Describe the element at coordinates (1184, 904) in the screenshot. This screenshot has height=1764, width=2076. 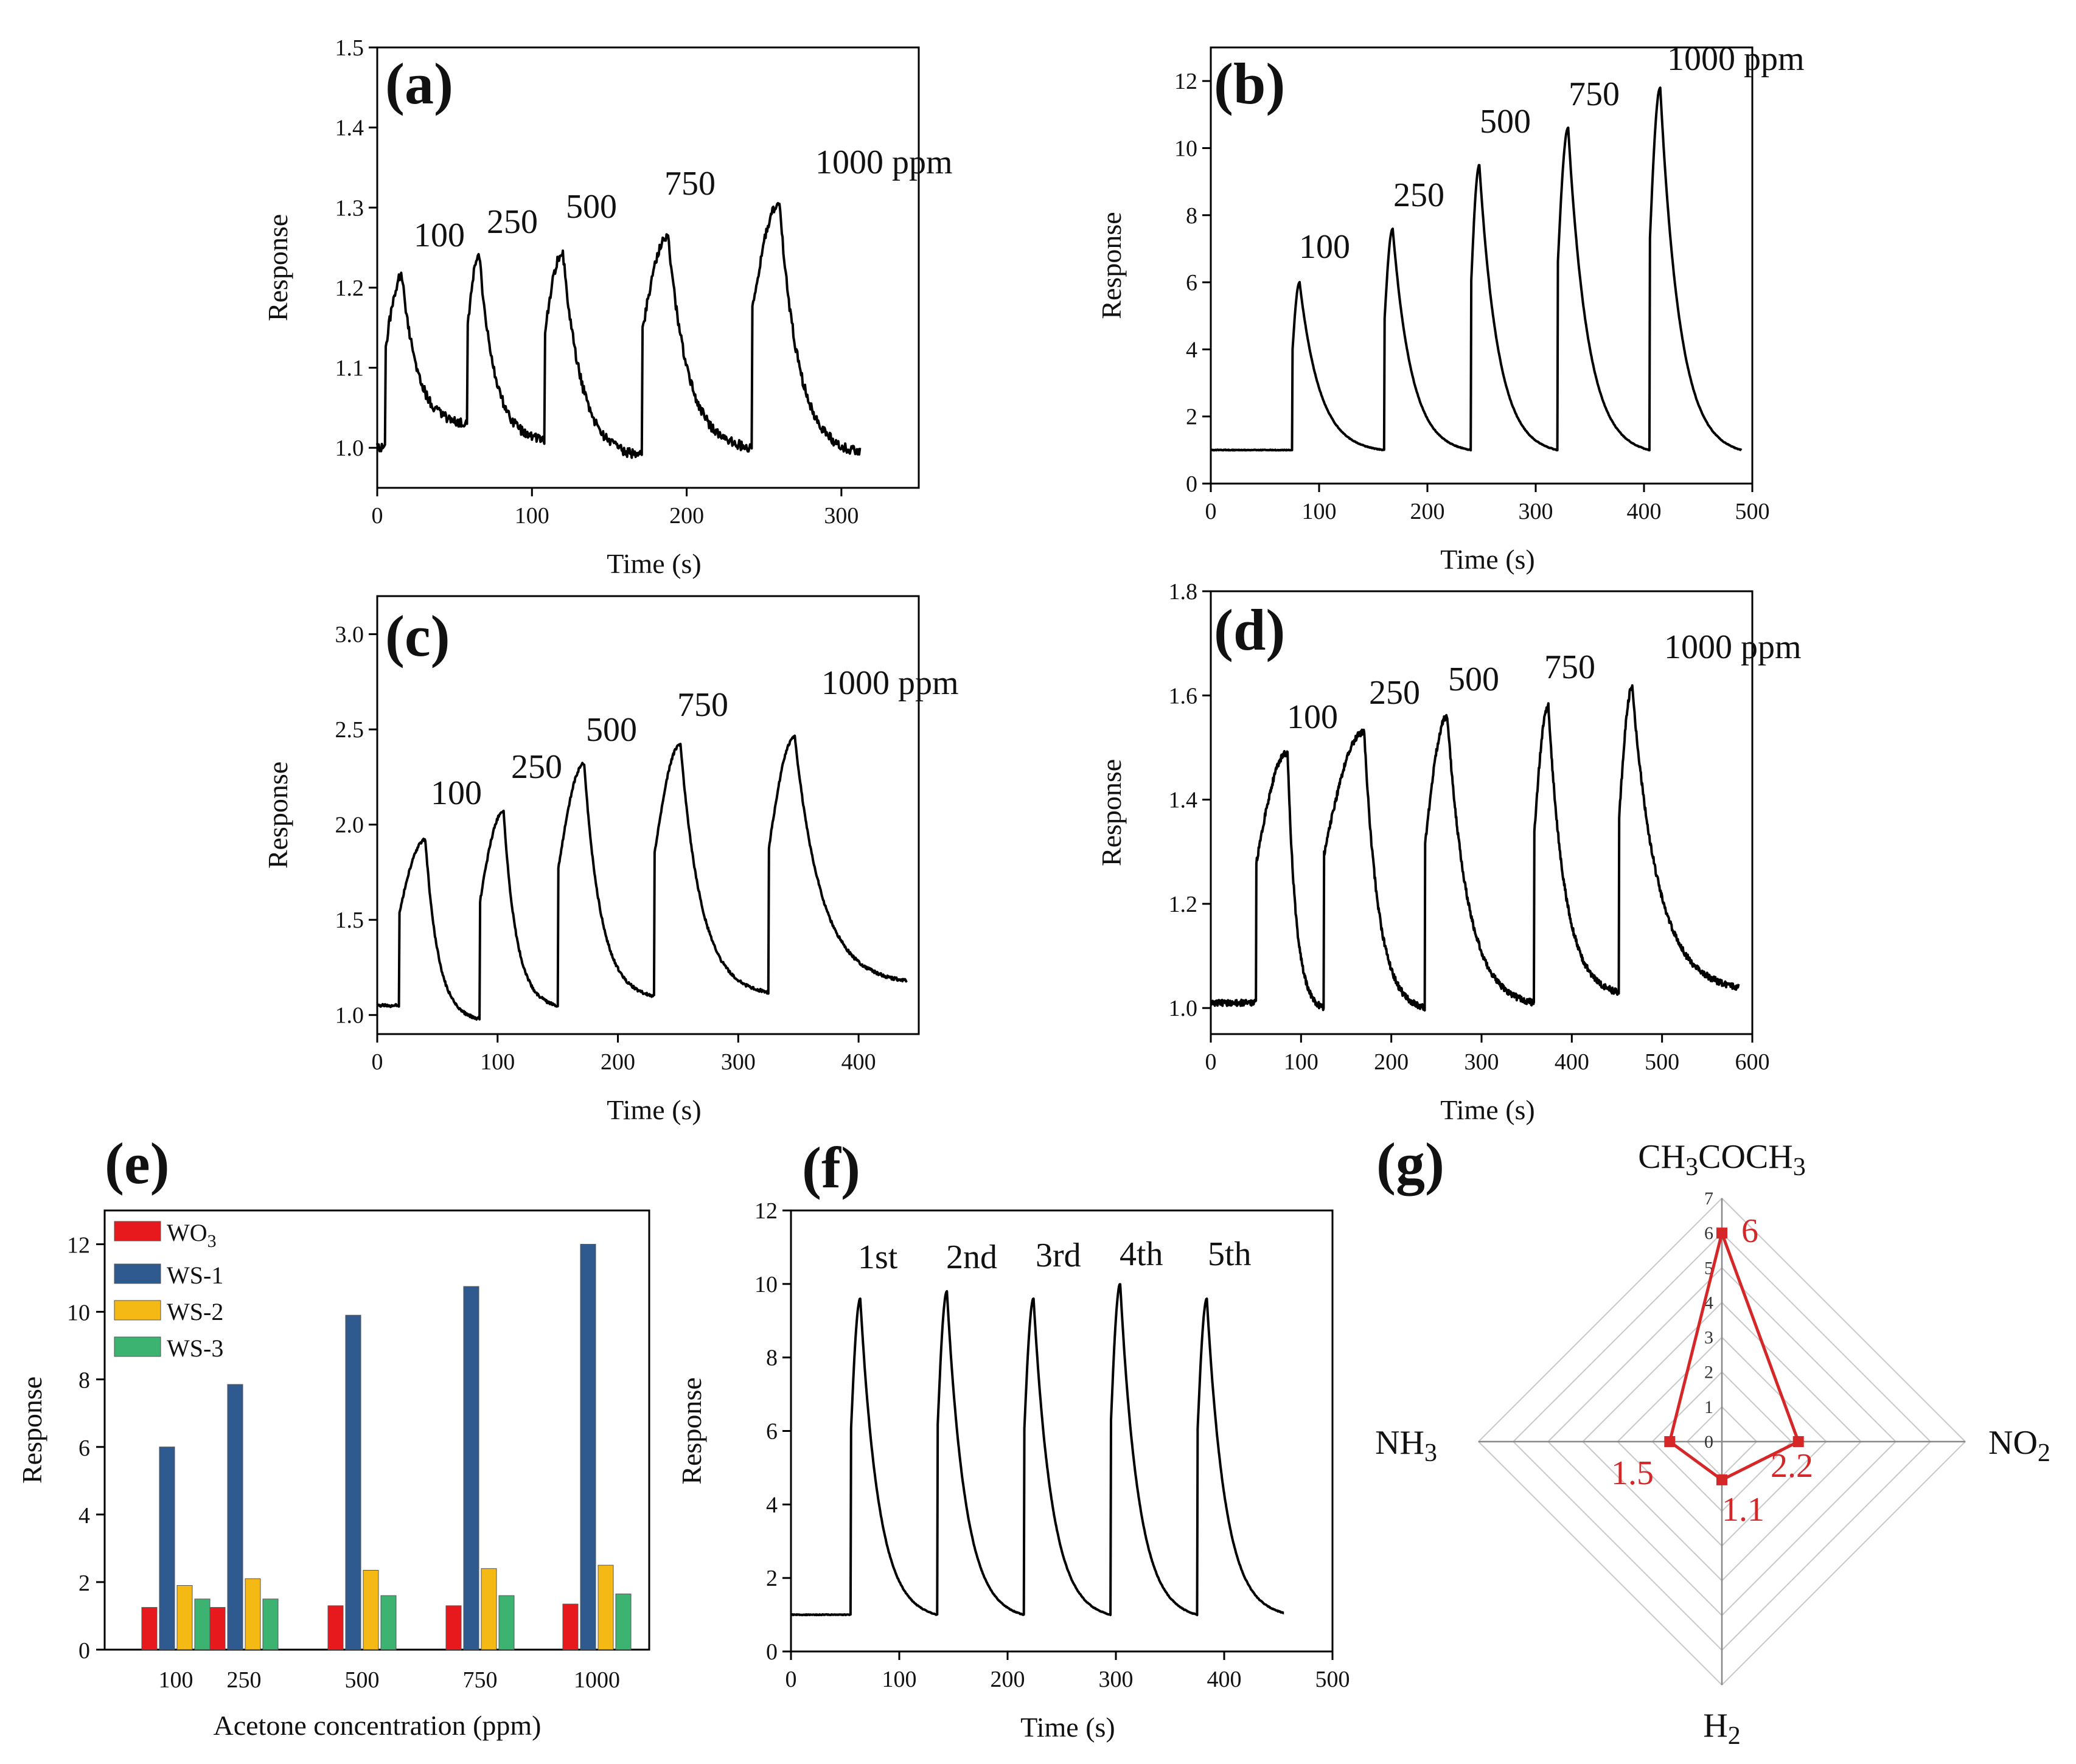
I see `y-tick-label: 1.2` at that location.